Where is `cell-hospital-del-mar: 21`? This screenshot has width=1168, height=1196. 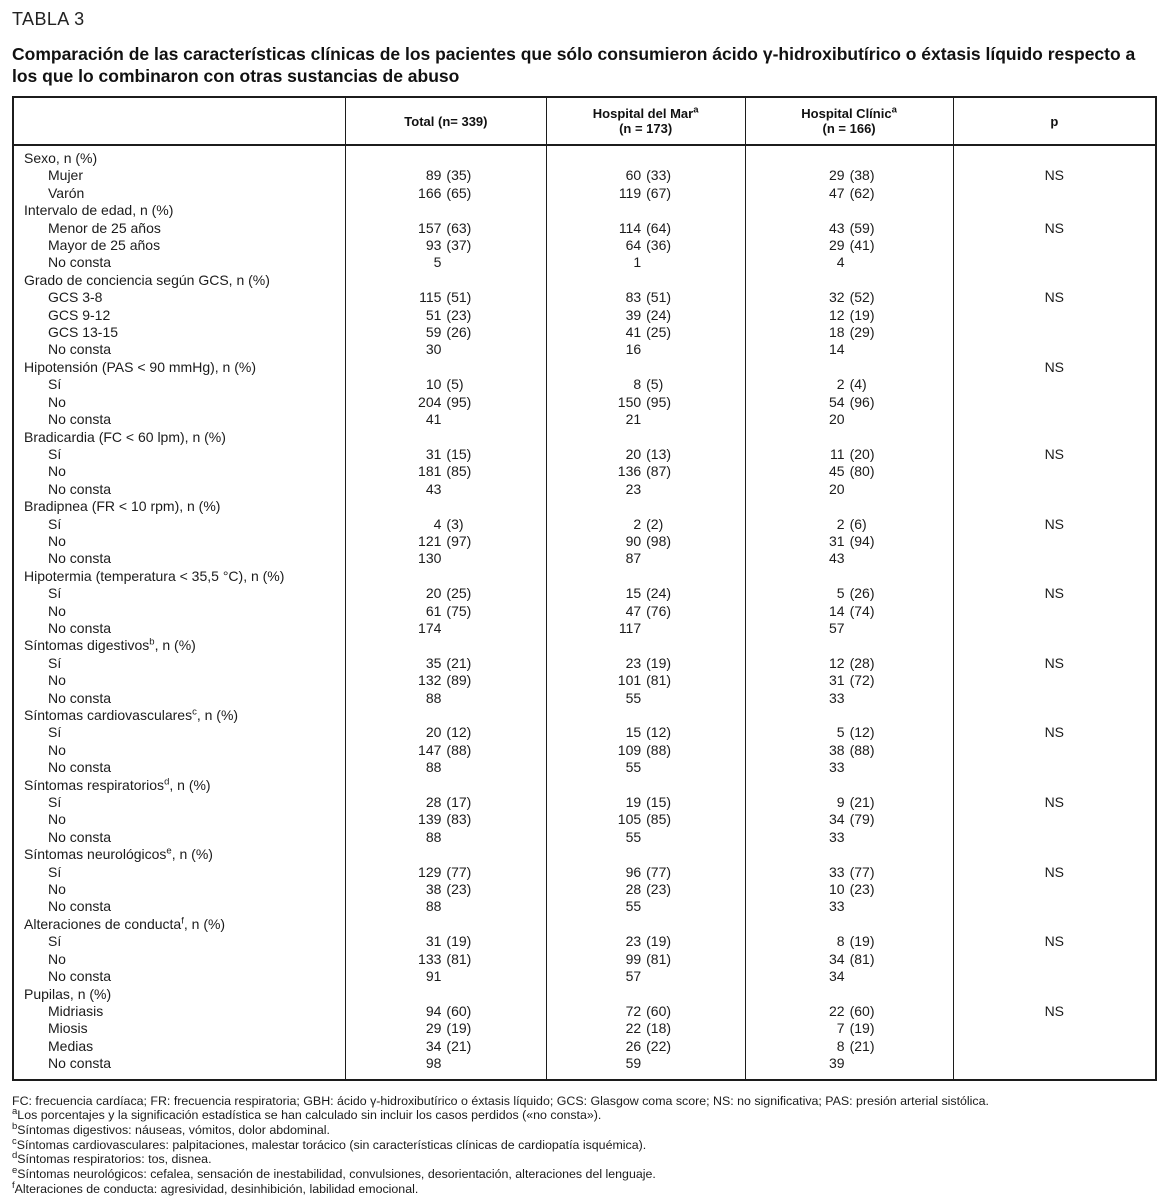 cell-hospital-del-mar: 21 is located at coordinates (645, 420).